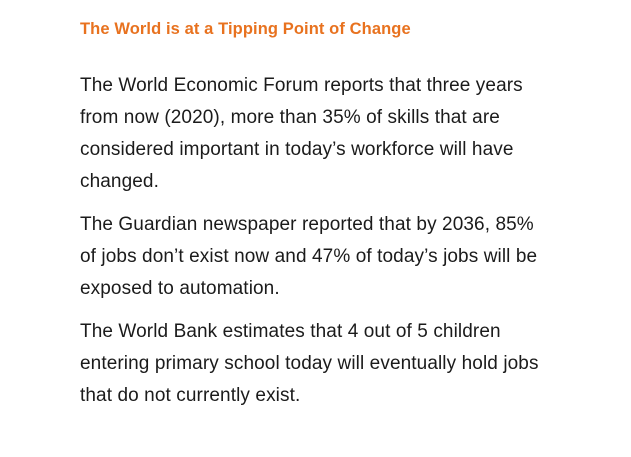 This screenshot has width=631, height=457. What do you see at coordinates (119, 181) in the screenshot?
I see `text-line: changed.` at bounding box center [119, 181].